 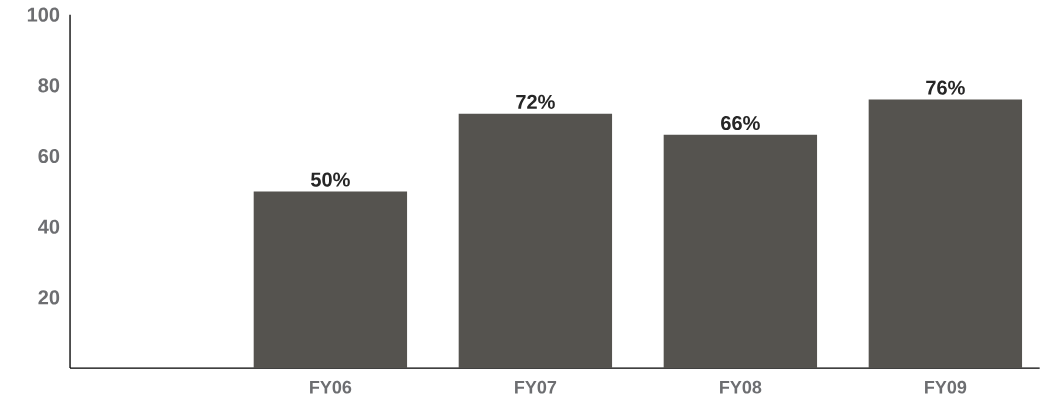 I want to click on x-tick-label: FY09, so click(x=946, y=387).